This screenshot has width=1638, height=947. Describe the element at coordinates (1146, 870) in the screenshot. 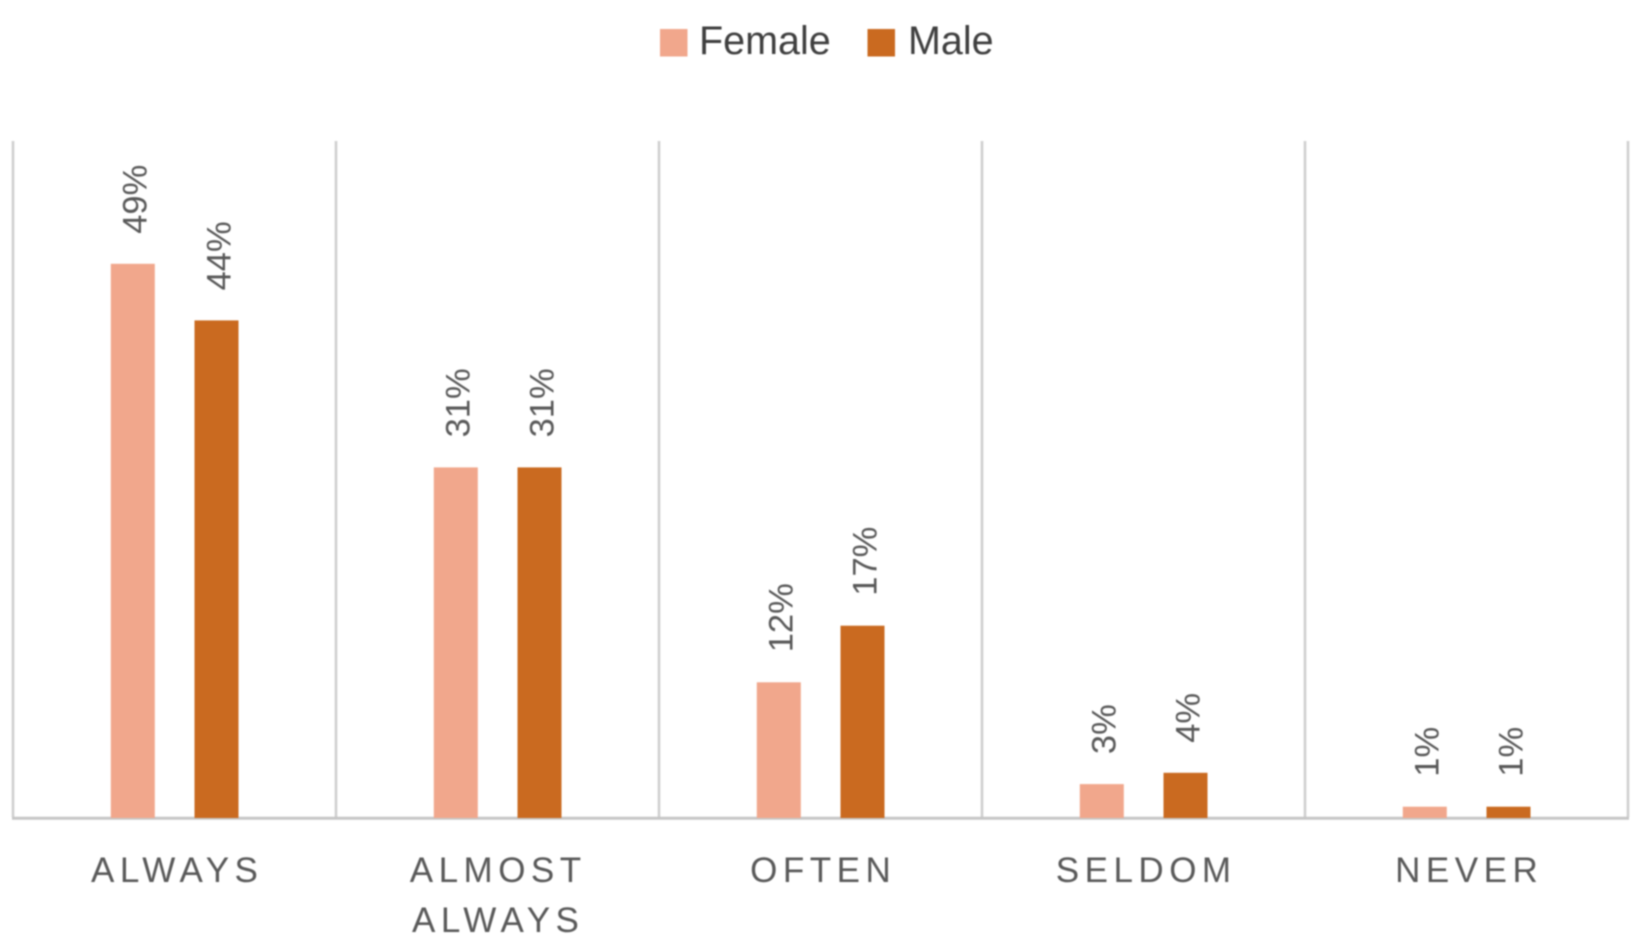

I see `svg-text: SELDOM` at that location.